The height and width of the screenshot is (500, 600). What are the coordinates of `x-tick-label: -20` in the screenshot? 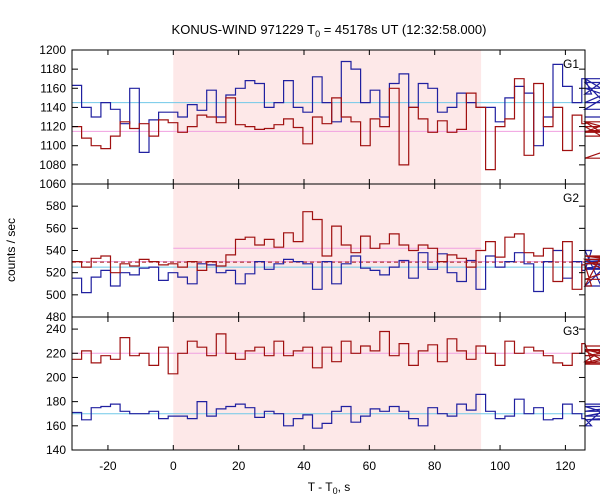 It's located at (108, 466).